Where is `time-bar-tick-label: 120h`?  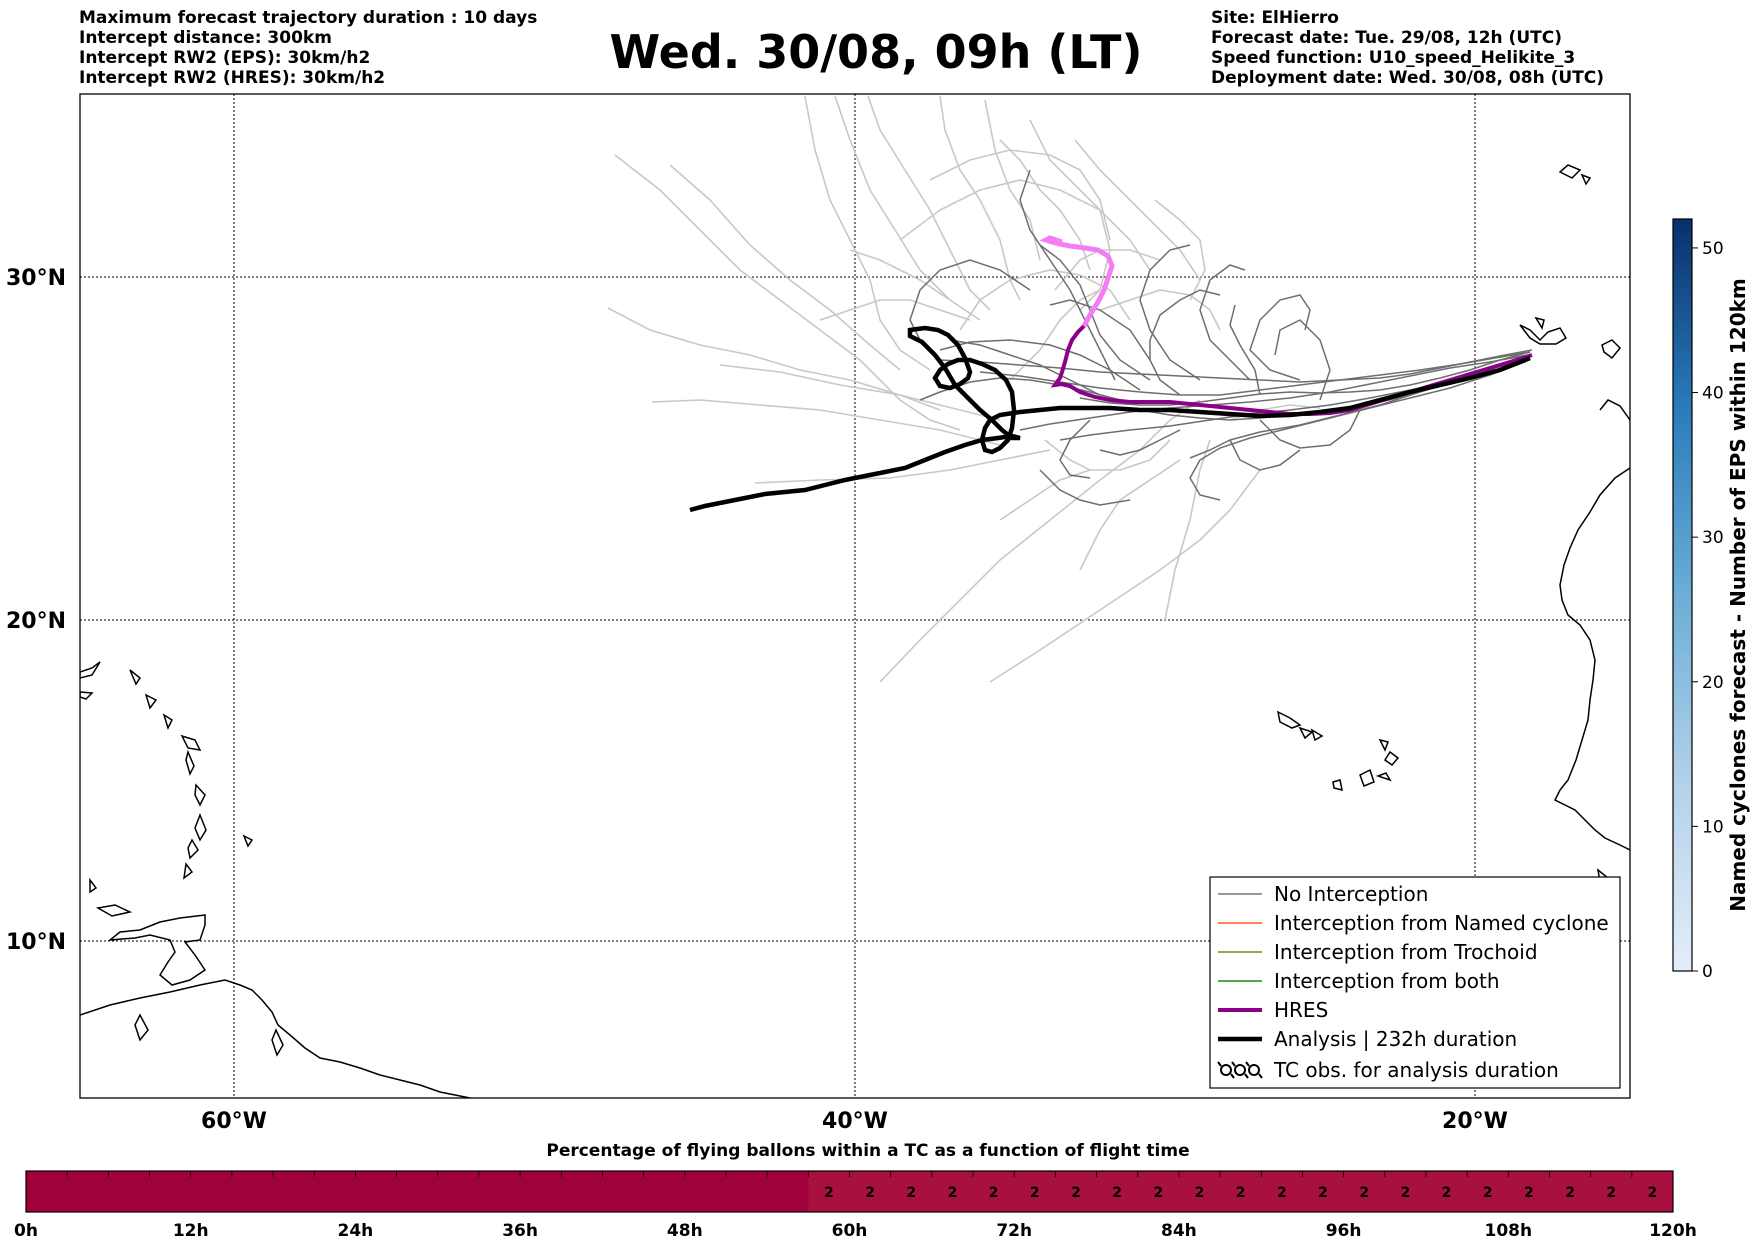 time-bar-tick-label: 120h is located at coordinates (1673, 1231).